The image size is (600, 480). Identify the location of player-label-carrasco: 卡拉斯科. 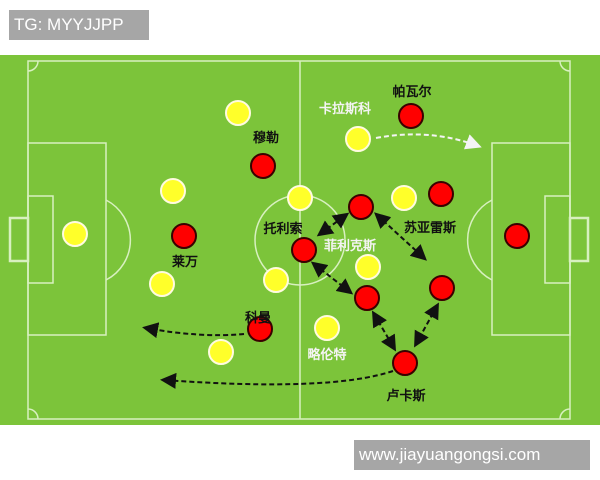
(345, 109).